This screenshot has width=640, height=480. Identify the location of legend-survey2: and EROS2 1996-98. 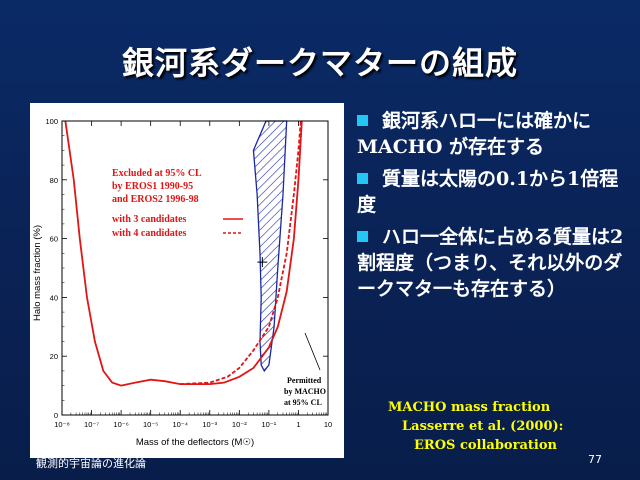
(155, 199).